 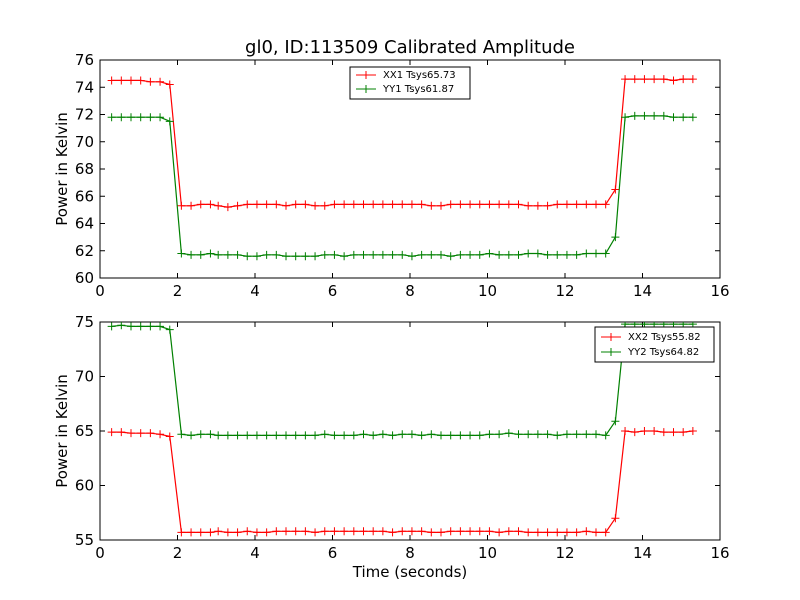 I want to click on y-tick-label: 64, so click(x=84, y=224).